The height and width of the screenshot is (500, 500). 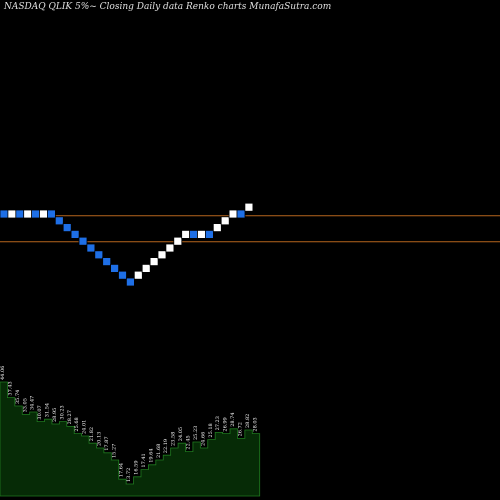 What do you see at coordinates (226, 424) in the screenshot?
I see `volume-label: 26.99` at bounding box center [226, 424].